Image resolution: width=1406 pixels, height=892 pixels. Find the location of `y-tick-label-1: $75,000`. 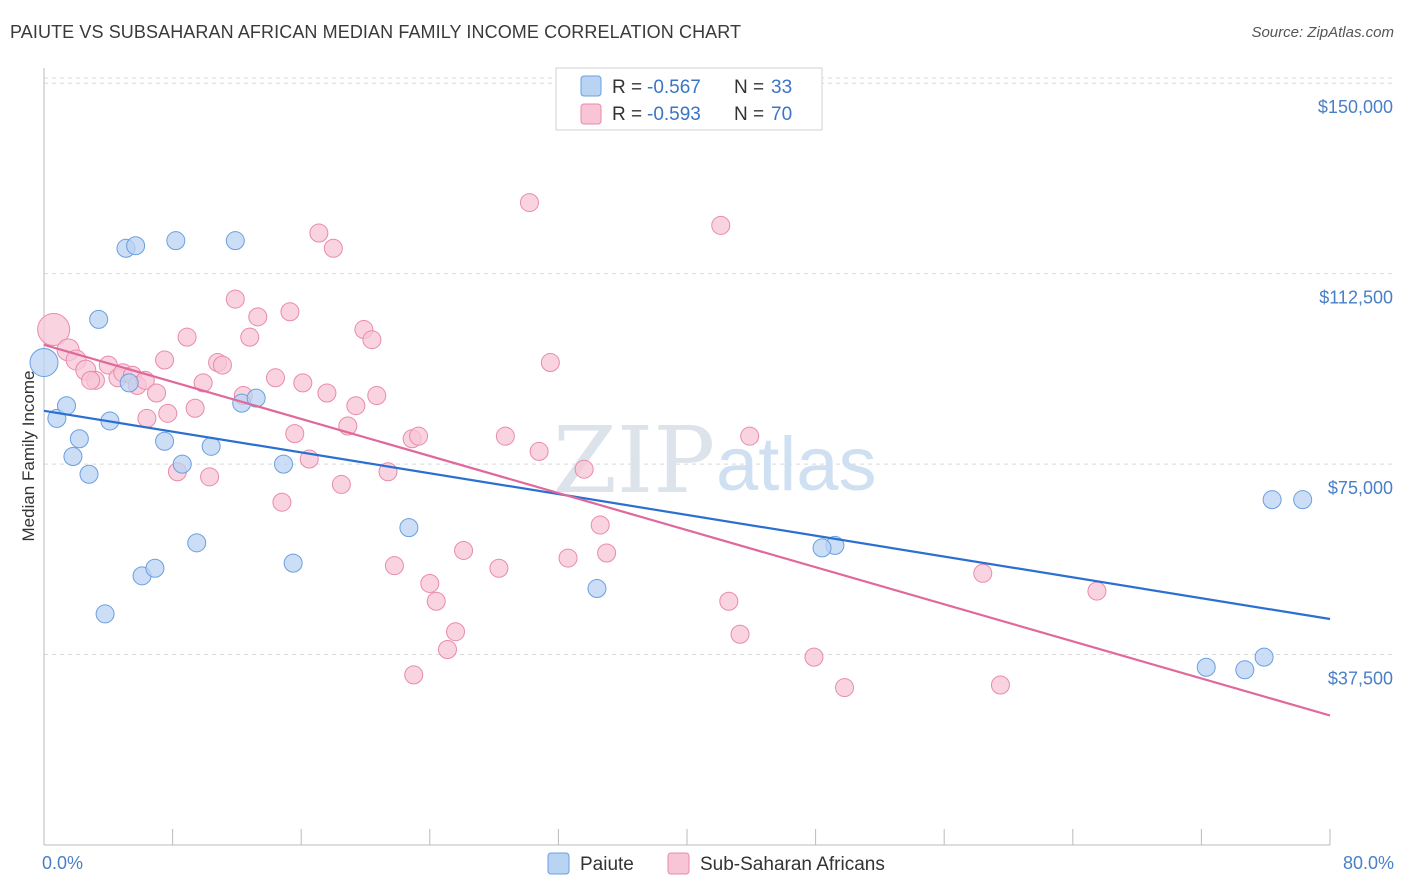

y-tick-label-1: $75,000 is located at coordinates (1360, 488).